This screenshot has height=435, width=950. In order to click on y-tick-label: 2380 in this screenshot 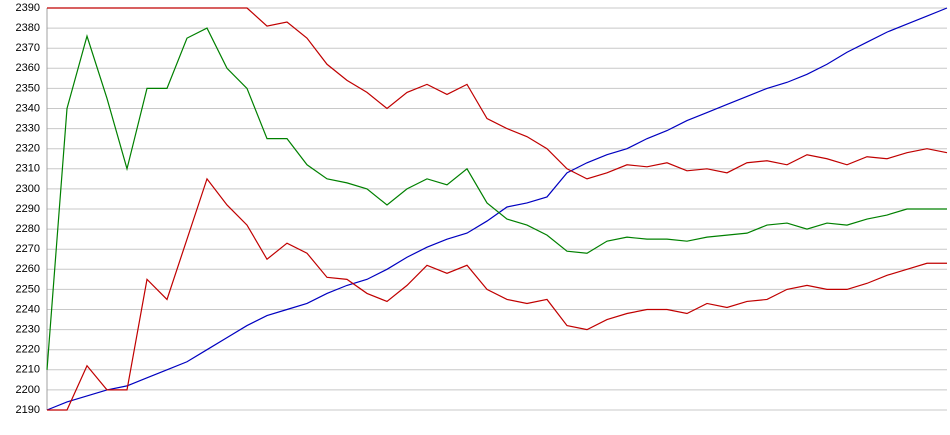, I will do `click(28, 28)`.